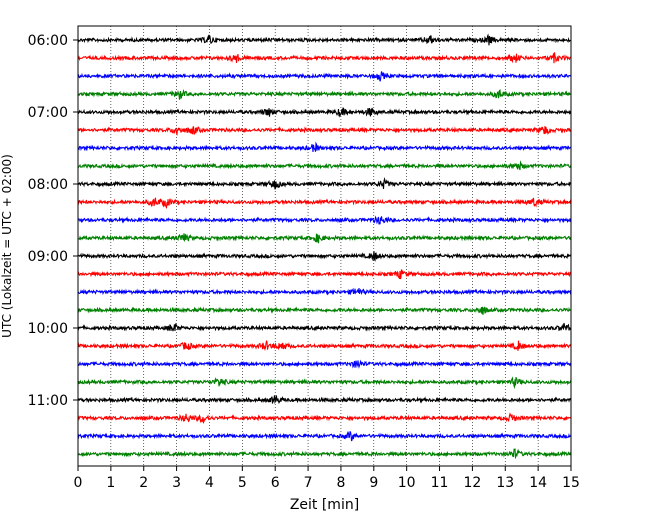 Image resolution: width=650 pixels, height=520 pixels. What do you see at coordinates (48, 185) in the screenshot?
I see `y-tick-label: 08:00` at bounding box center [48, 185].